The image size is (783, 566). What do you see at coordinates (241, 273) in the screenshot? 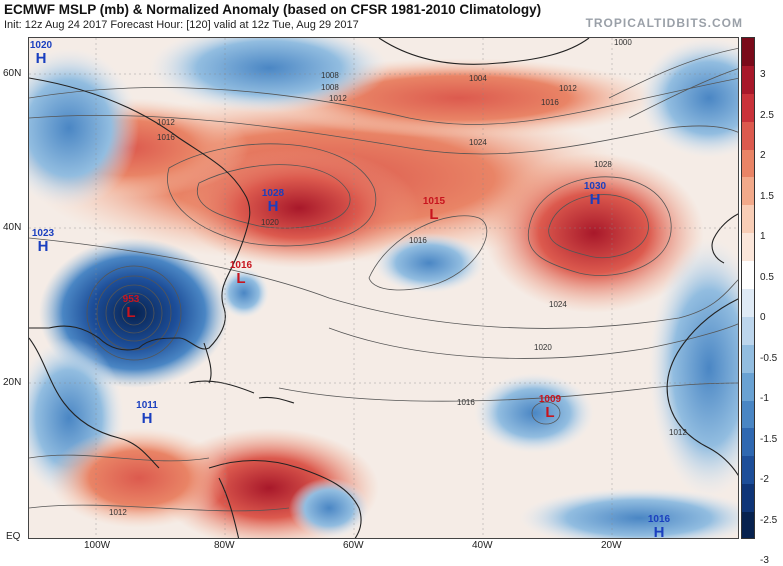
I see `low-pressure-center: 1016 L` at bounding box center [241, 273].